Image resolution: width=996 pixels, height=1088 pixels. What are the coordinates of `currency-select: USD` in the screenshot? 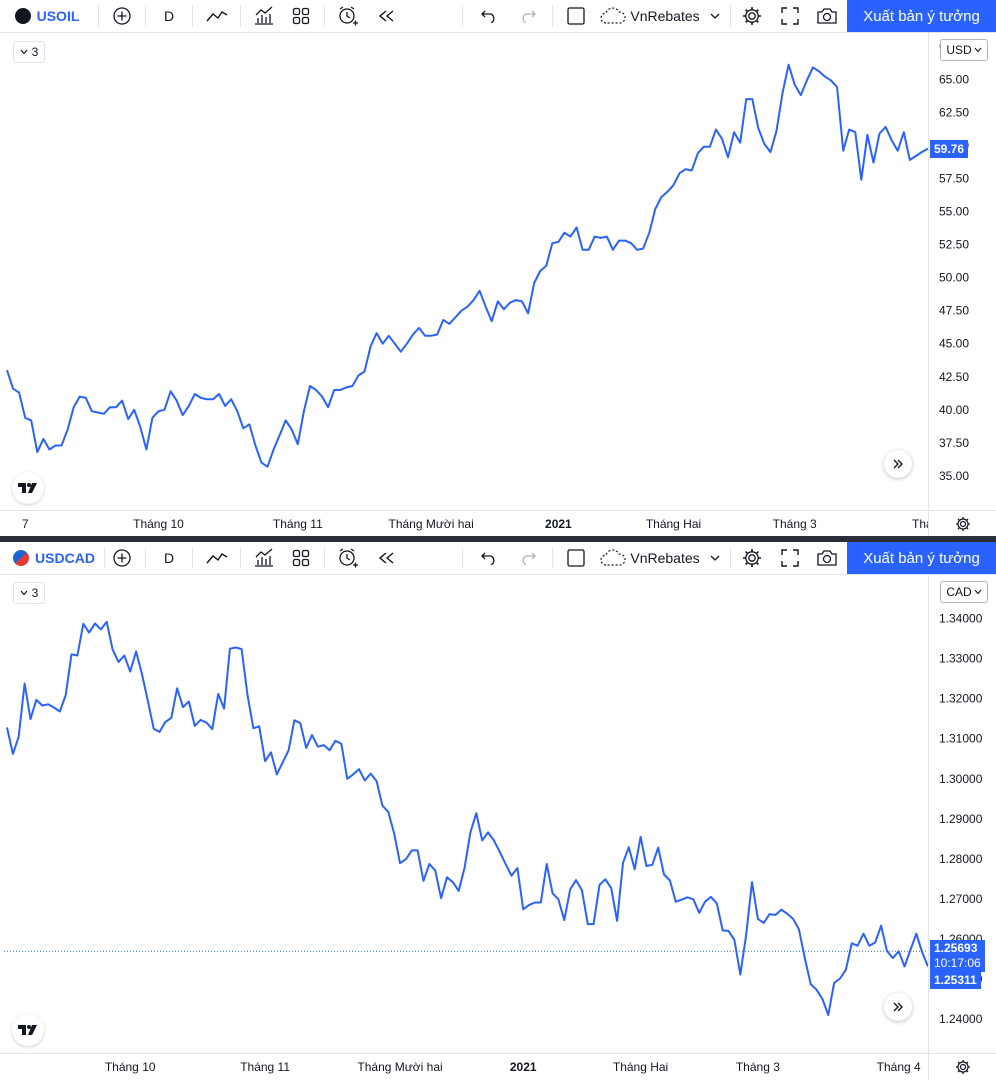 It's located at (964, 50).